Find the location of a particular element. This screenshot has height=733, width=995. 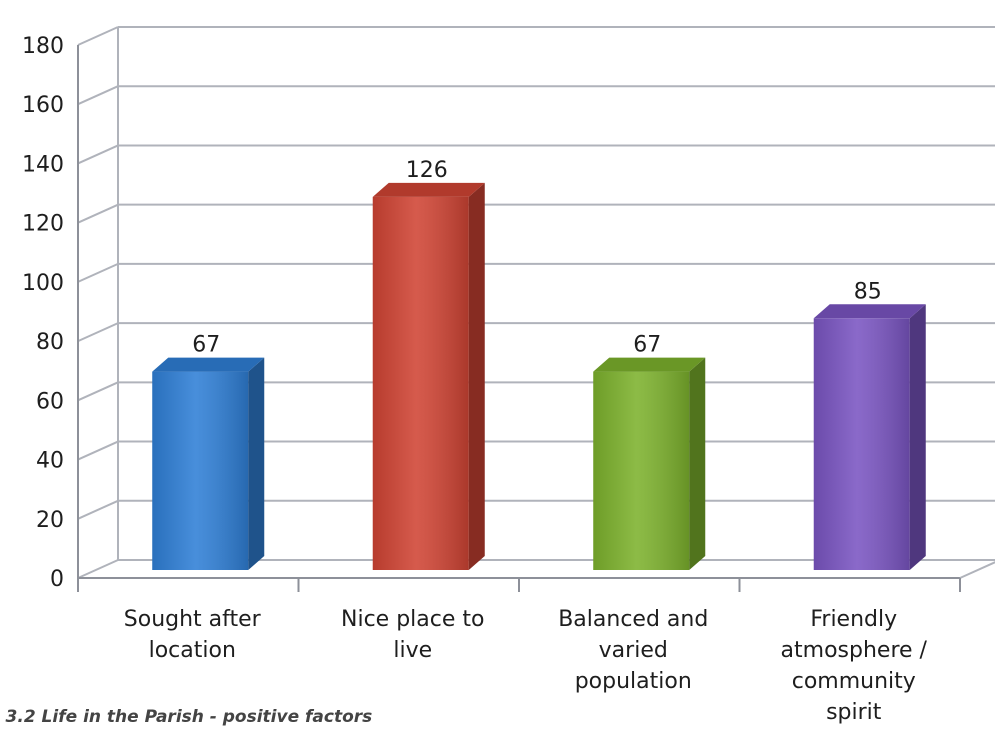

floor-edge is located at coordinates (977, 570).